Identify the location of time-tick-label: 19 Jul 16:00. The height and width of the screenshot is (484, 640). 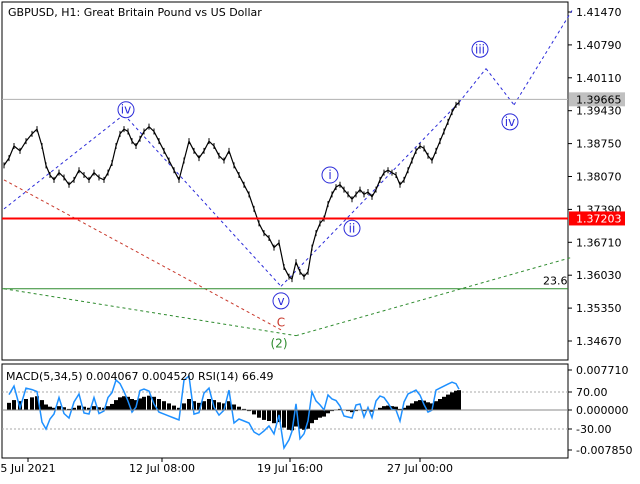
(290, 468).